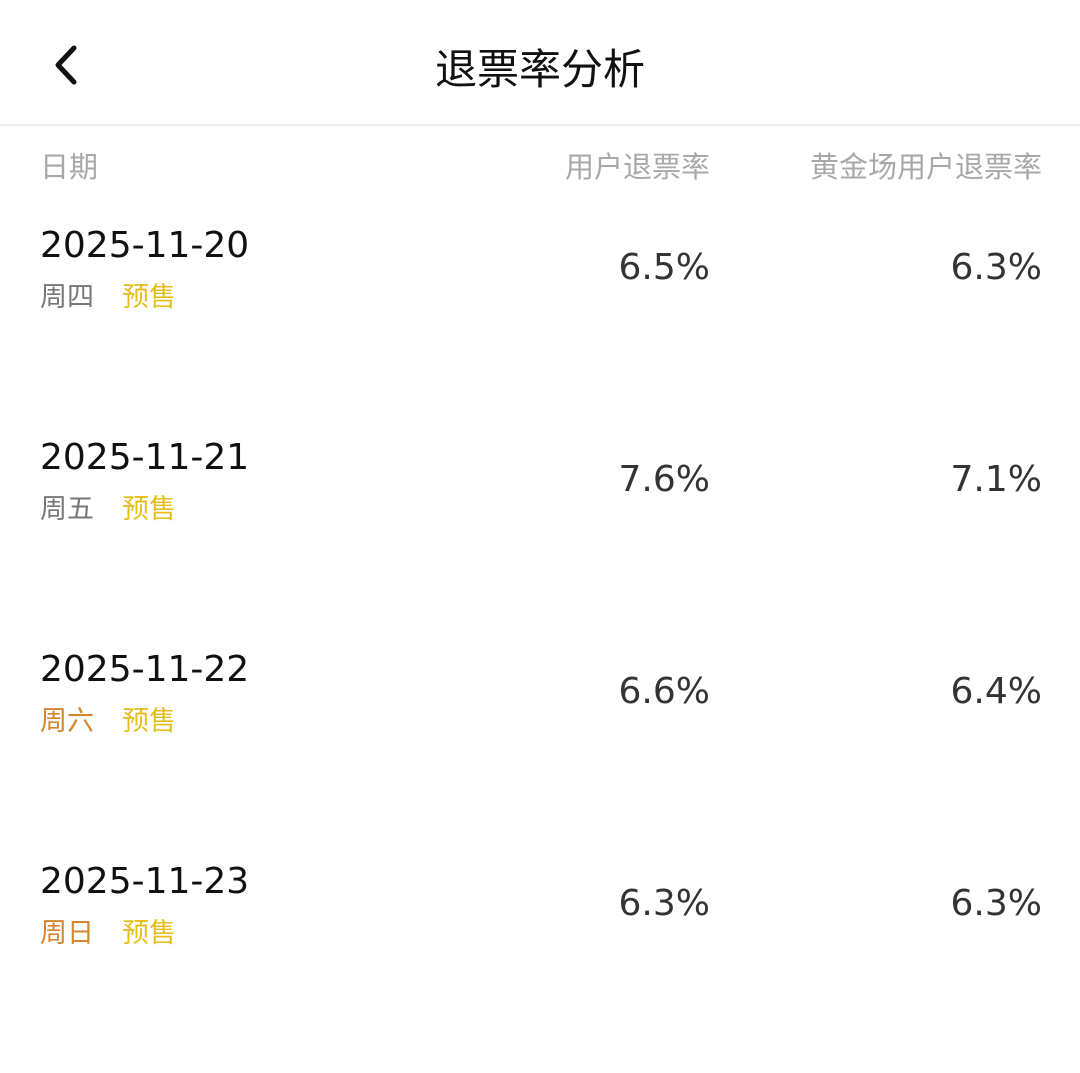 Image resolution: width=1080 pixels, height=1073 pixels. Describe the element at coordinates (664, 691) in the screenshot. I see `user-refund-rate: 6.6%` at that location.